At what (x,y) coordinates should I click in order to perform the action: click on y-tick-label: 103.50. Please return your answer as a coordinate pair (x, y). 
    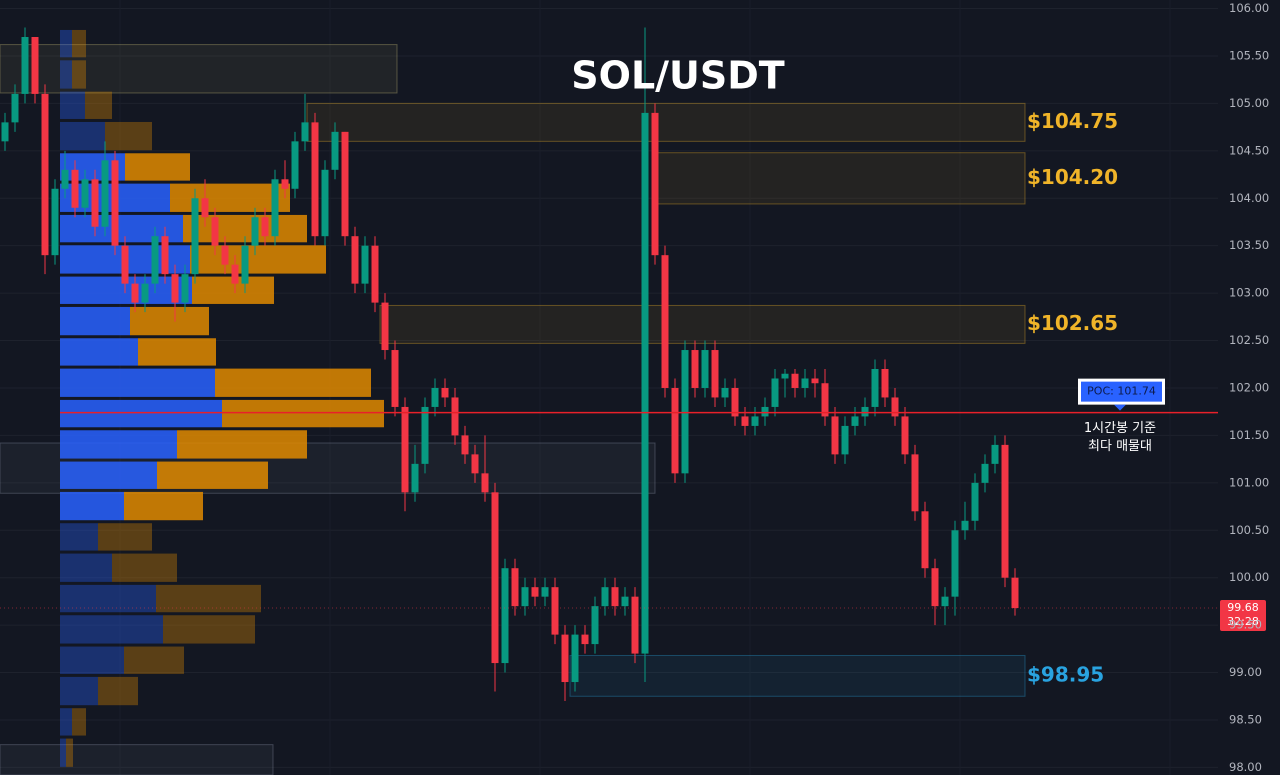
    Looking at the image, I should click on (1249, 245).